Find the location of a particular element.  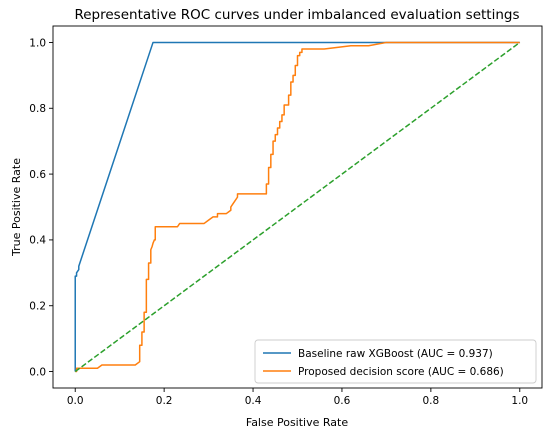

y-tick-label: 1.0 is located at coordinates (37, 43).